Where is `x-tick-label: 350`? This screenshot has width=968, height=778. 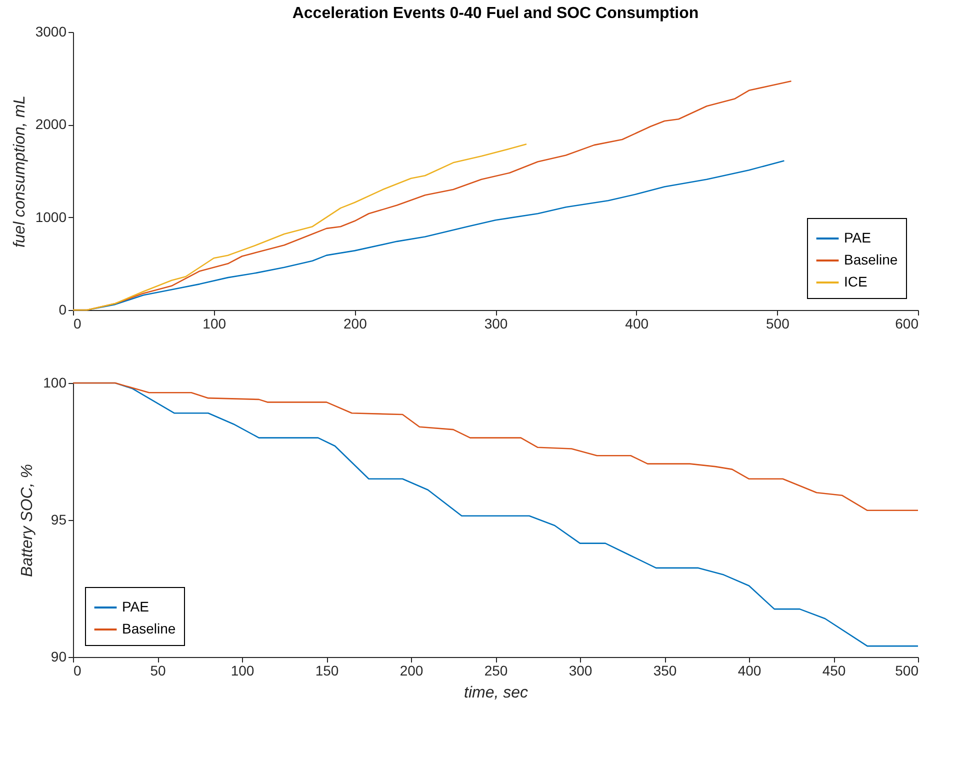 x-tick-label: 350 is located at coordinates (665, 670).